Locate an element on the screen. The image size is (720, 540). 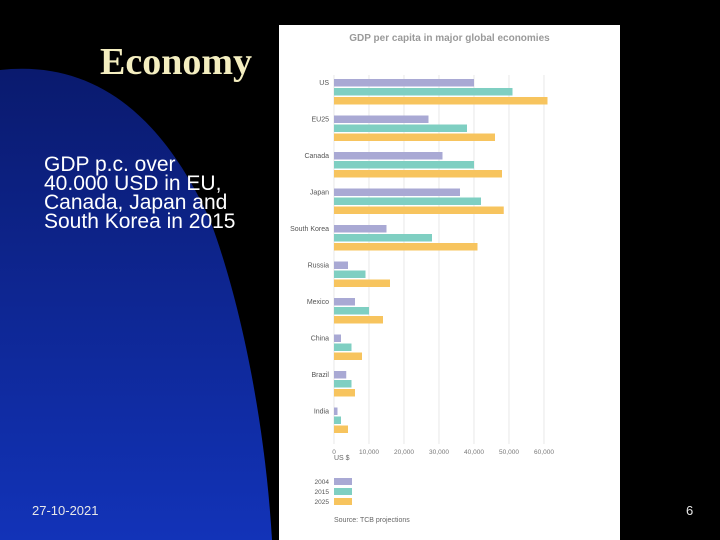
x-tick-label: 10,000 is located at coordinates (369, 452).